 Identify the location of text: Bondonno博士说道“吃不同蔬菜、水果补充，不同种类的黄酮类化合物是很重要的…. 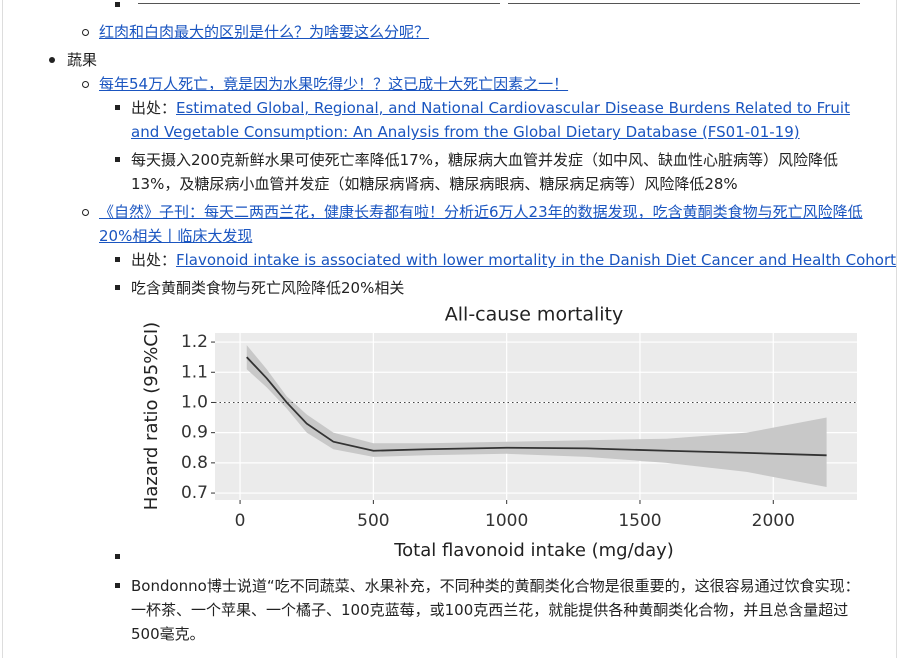
(495, 610).